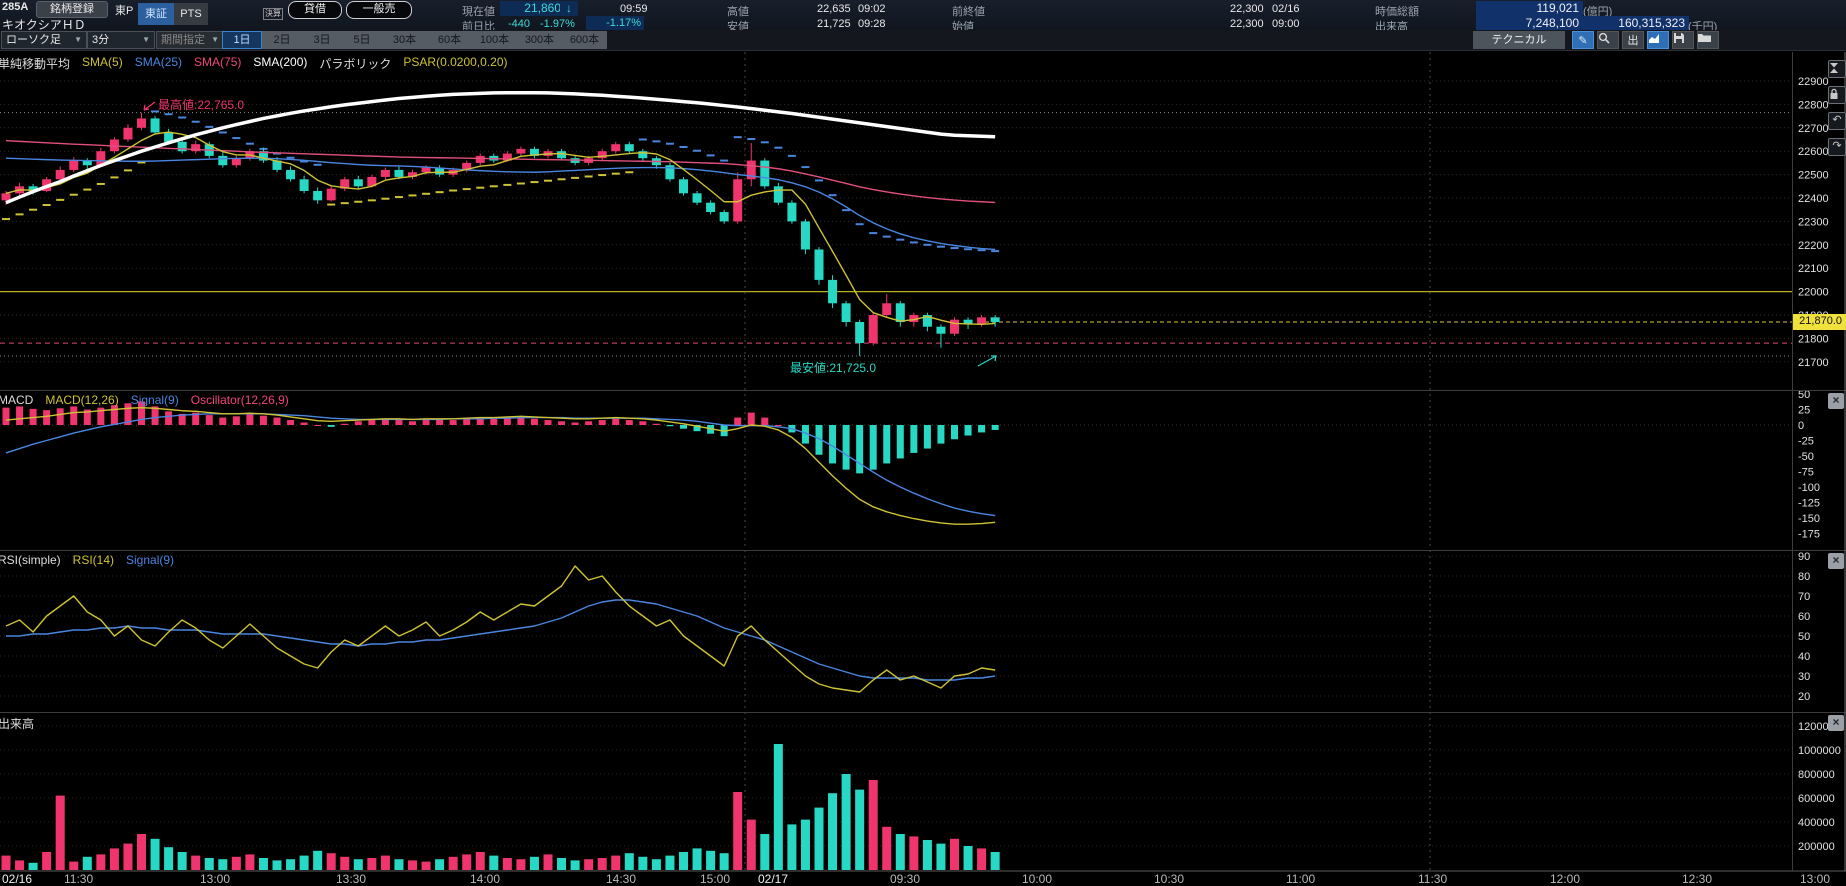 This screenshot has width=1846, height=886. I want to click on legend-item: RSI(14), so click(93, 560).